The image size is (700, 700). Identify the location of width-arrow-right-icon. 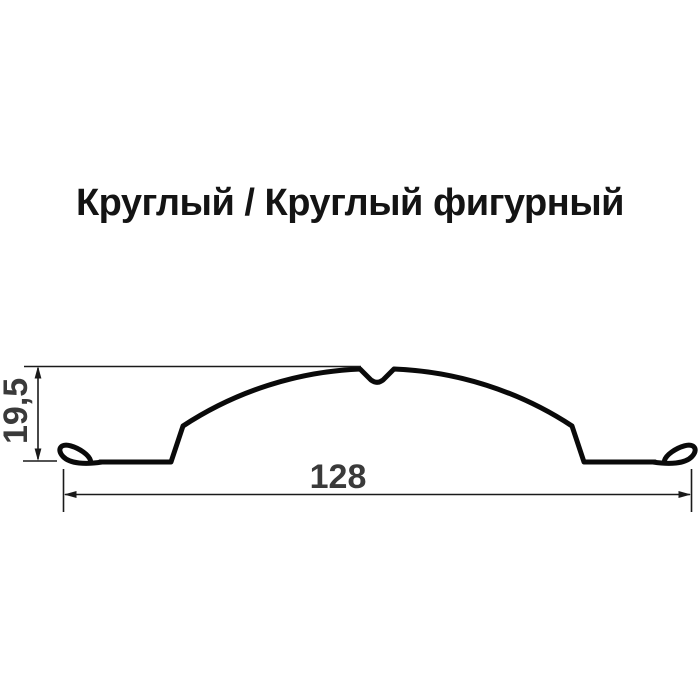
(684, 494).